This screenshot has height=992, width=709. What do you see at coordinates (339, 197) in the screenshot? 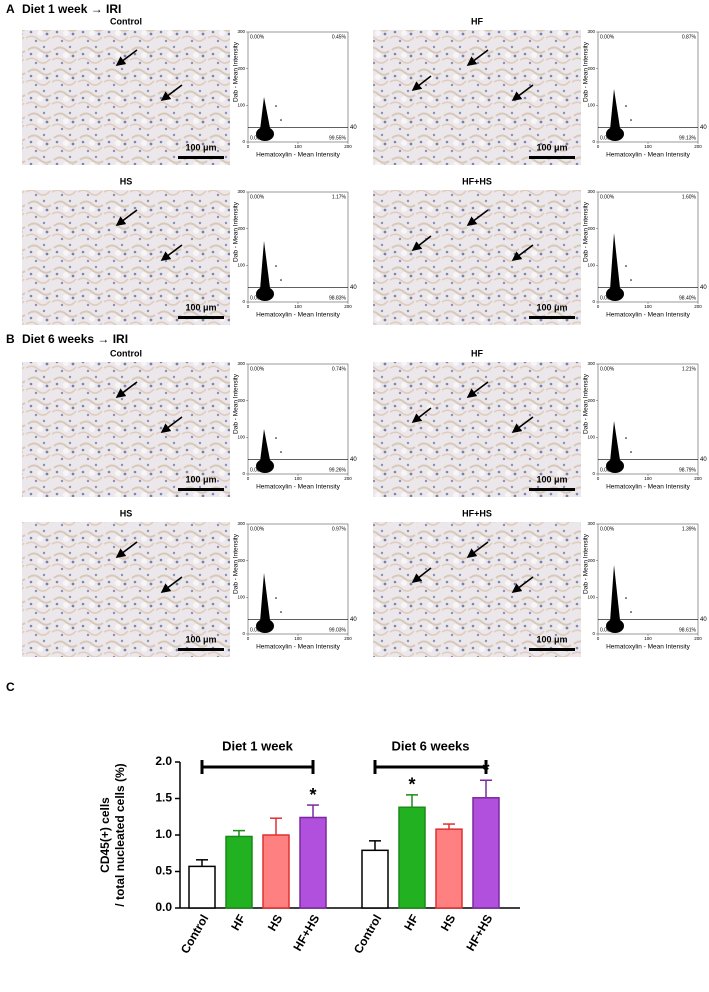
I see `quadrant-ur: 1.17%` at bounding box center [339, 197].